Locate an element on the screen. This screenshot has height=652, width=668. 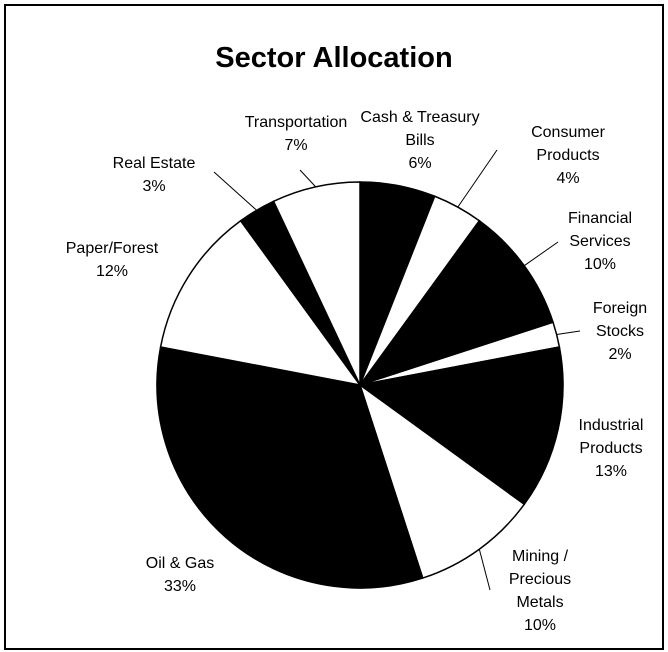
slice-label: Oil & Gas is located at coordinates (180, 563).